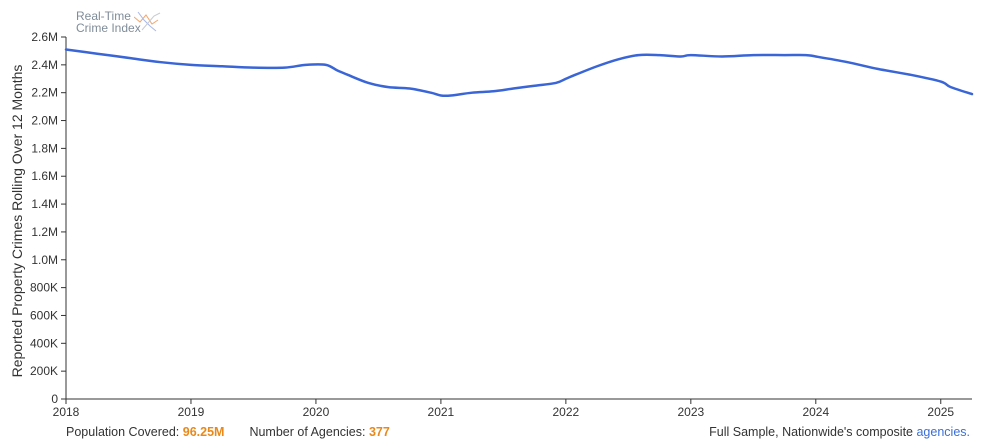 This screenshot has width=1000, height=446. Describe the element at coordinates (54, 399) in the screenshot. I see `y-tick-label: 0` at that location.